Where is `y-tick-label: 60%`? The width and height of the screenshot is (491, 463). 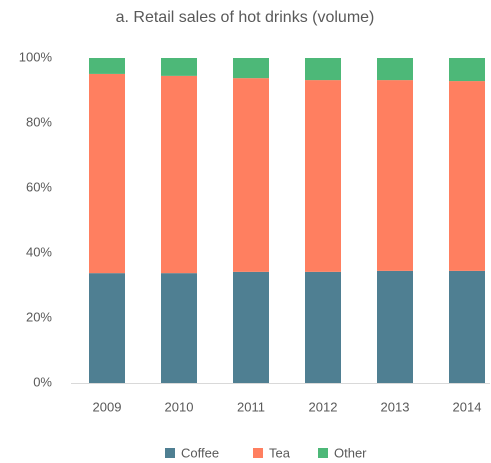
y-tick-label: 60% is located at coordinates (39, 186).